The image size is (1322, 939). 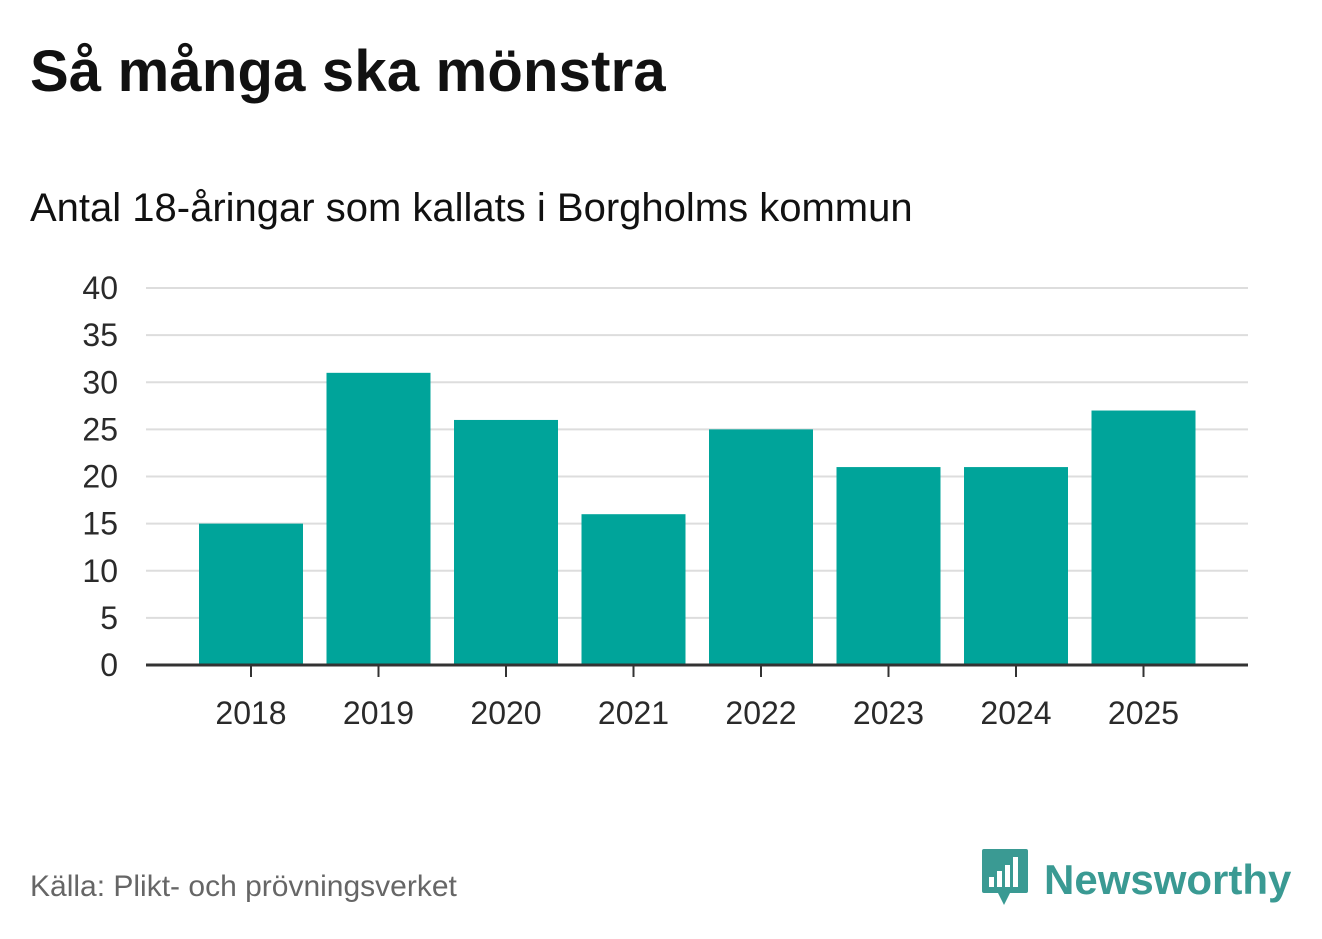 I want to click on y-tick-label: 25, so click(x=100, y=429).